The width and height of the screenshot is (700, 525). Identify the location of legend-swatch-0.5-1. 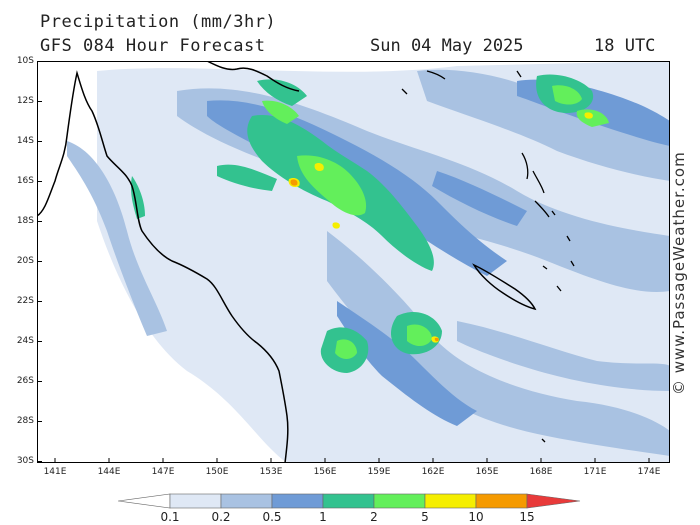
(297, 501).